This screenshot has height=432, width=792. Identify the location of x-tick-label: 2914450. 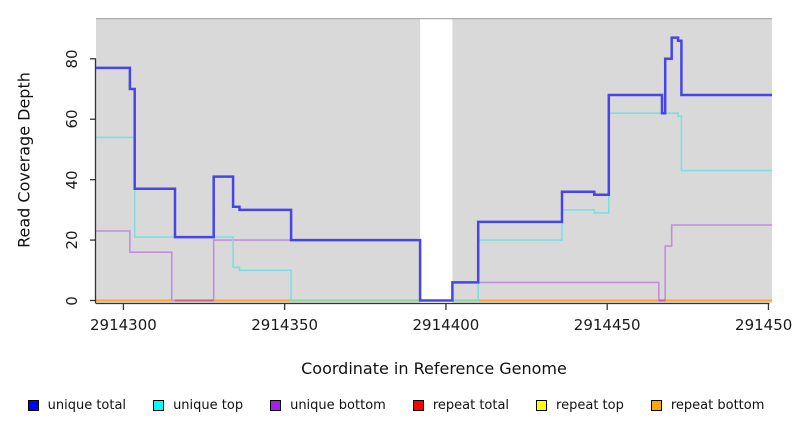
(607, 325).